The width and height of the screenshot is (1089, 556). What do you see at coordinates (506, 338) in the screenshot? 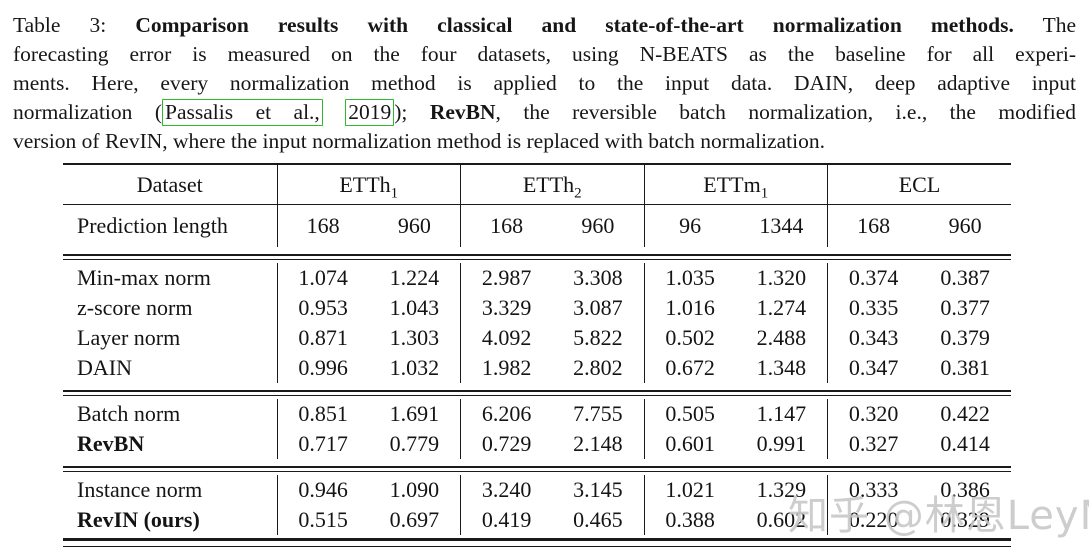
I see `value-cell: 4.092` at bounding box center [506, 338].